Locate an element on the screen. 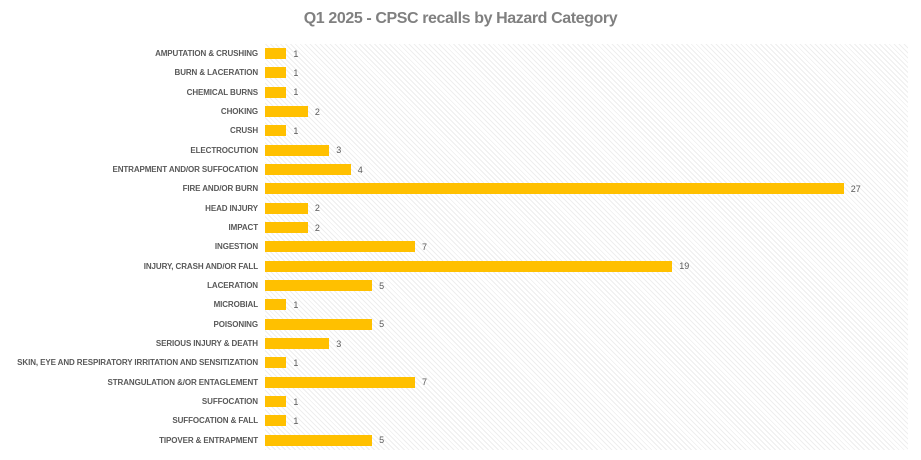 The height and width of the screenshot is (460, 921). category-label: IMPACT is located at coordinates (243, 228).